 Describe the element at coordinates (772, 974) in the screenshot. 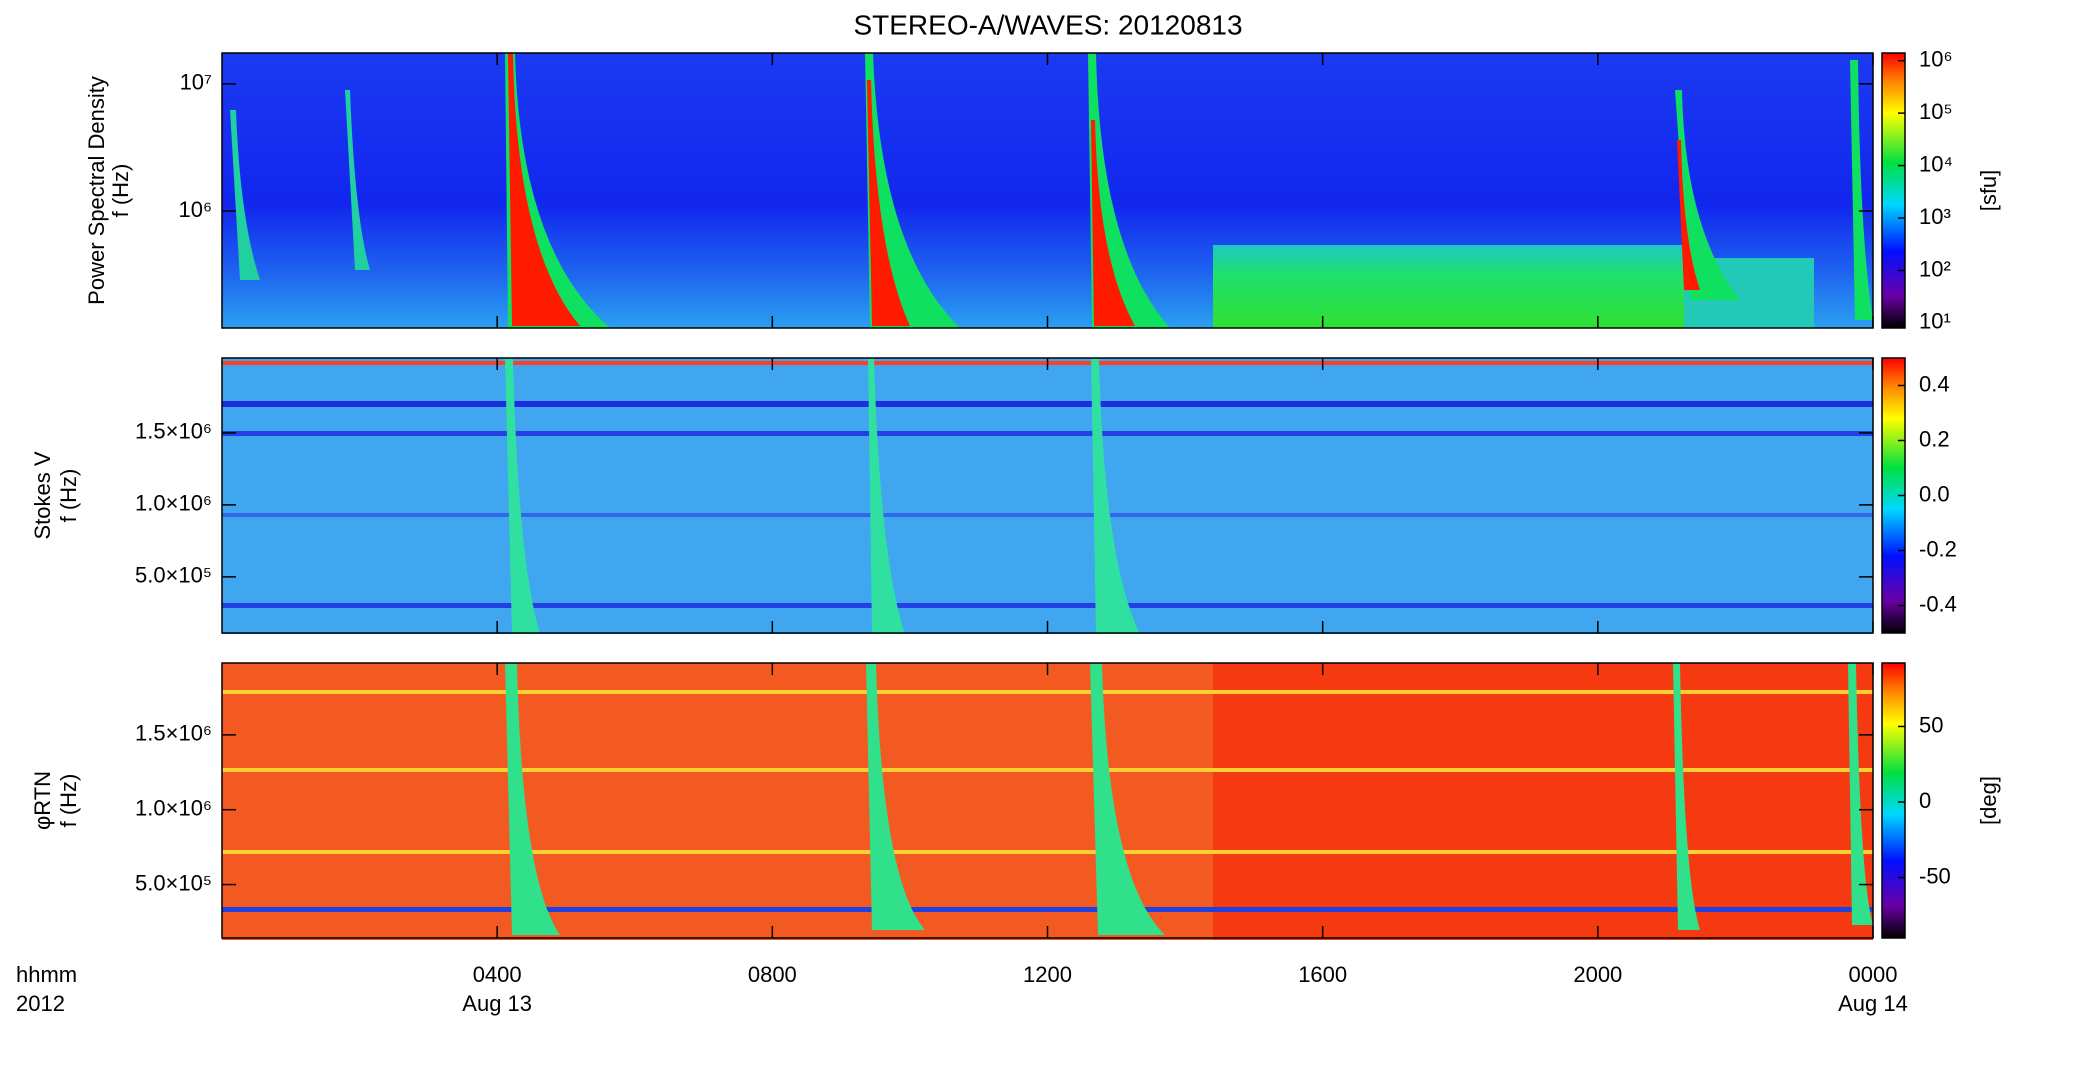

I see `x-tick-label: 0800` at that location.